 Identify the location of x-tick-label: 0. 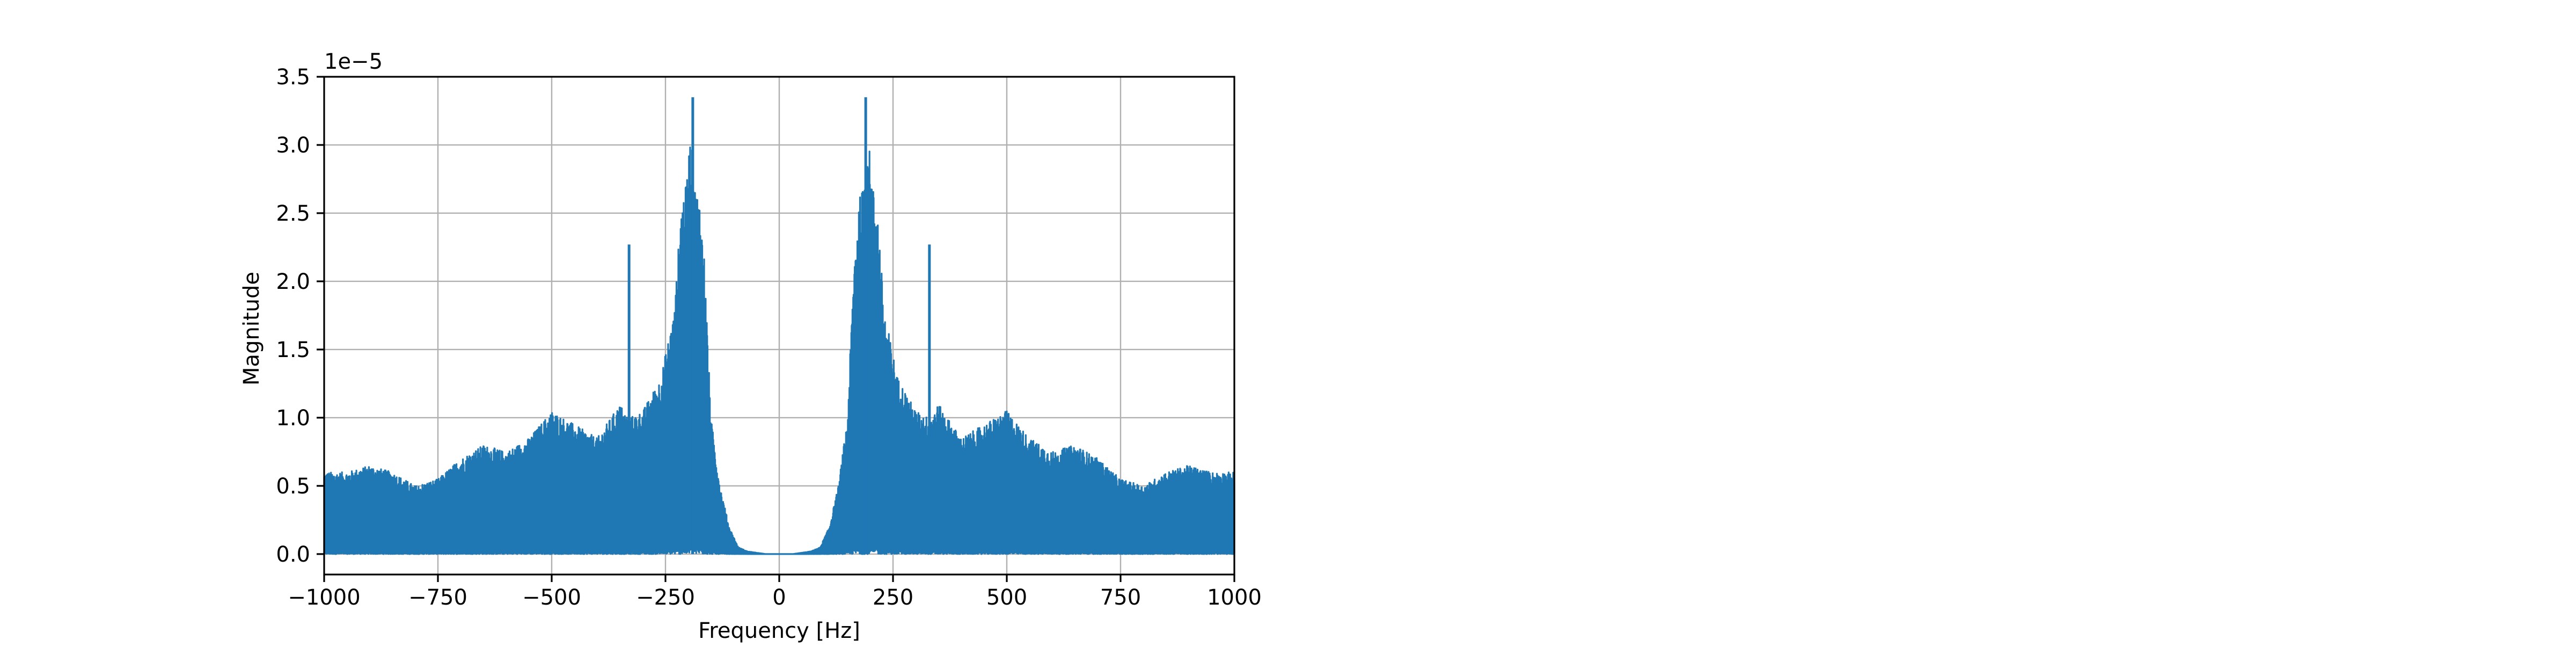
(779, 597).